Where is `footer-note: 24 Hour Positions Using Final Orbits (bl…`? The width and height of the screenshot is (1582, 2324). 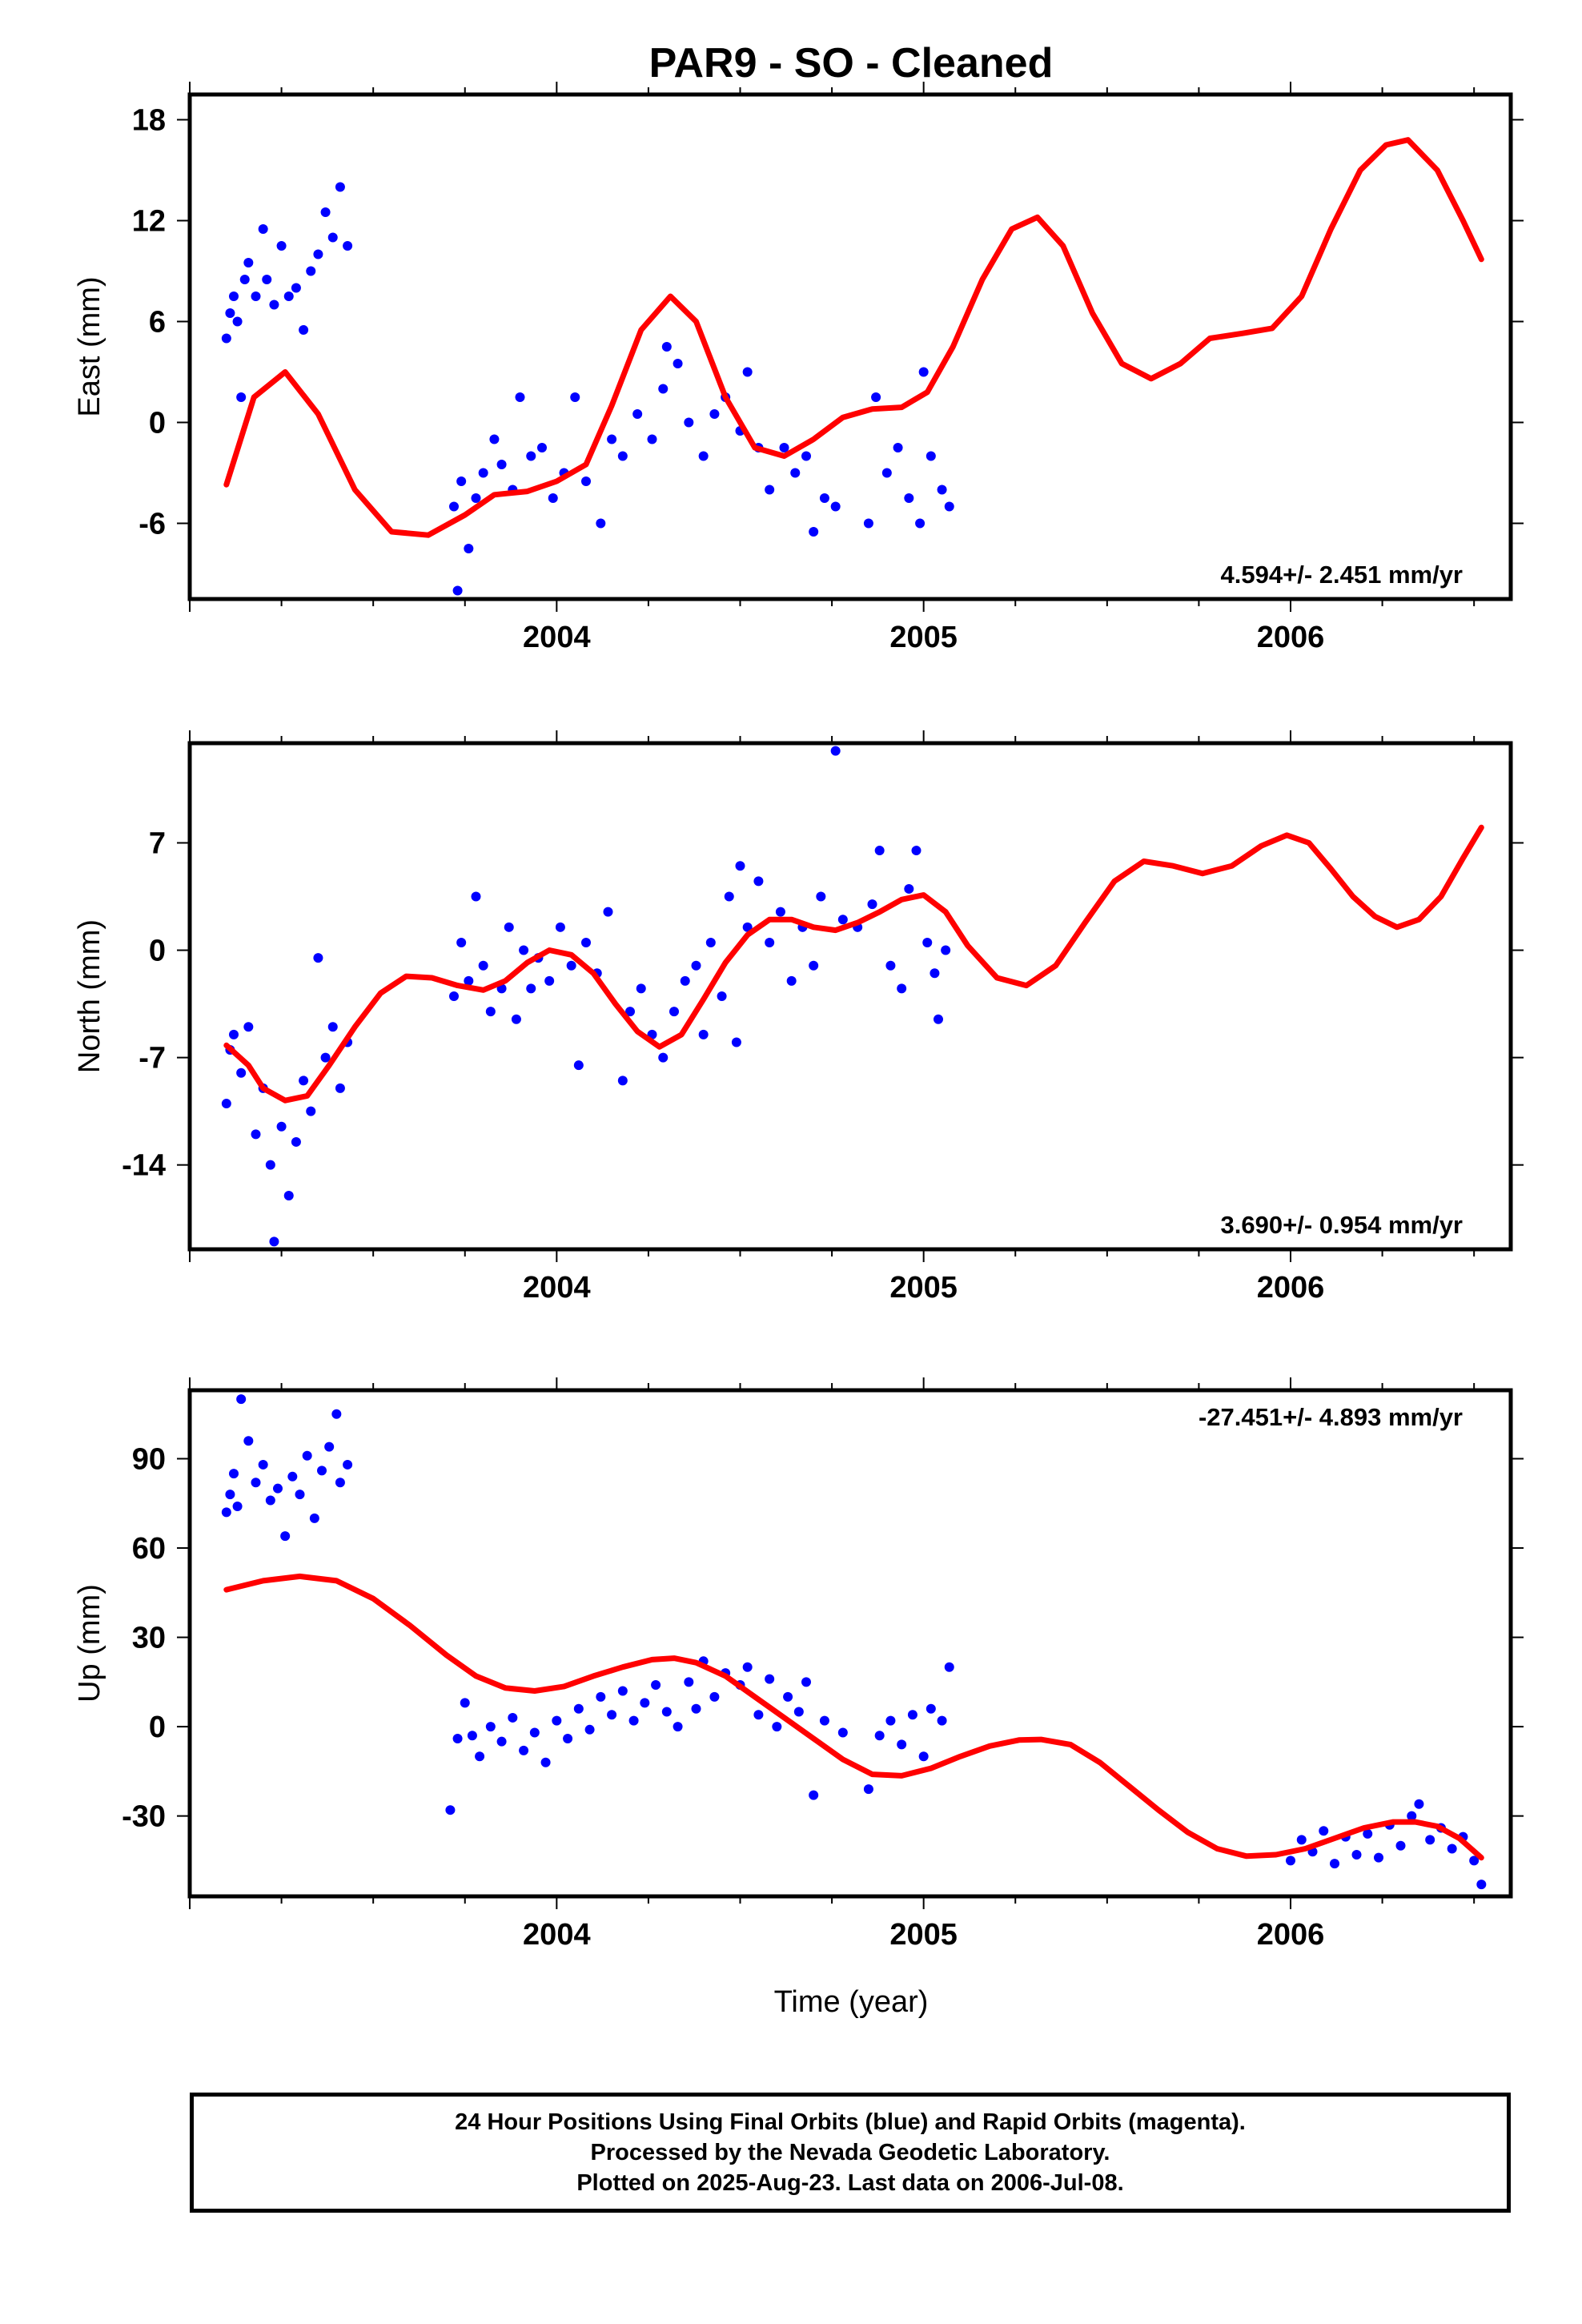 footer-note: 24 Hour Positions Using Final Orbits (bl… is located at coordinates (850, 2153).